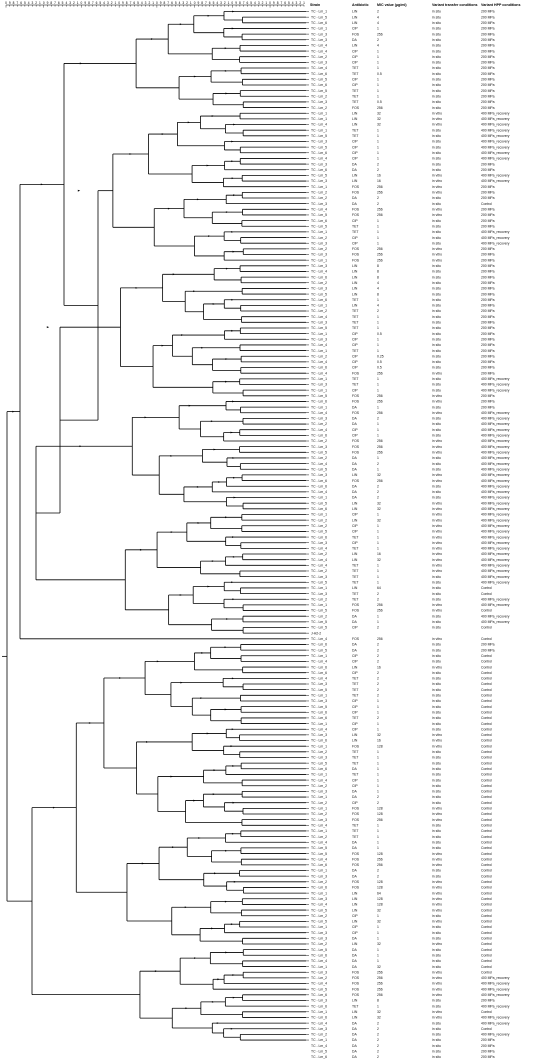 Image resolution: width=550 pixels, height=1061 pixels. What do you see at coordinates (63, 3) in the screenshot?
I see `scale-tick-label: 5` at bounding box center [63, 3].